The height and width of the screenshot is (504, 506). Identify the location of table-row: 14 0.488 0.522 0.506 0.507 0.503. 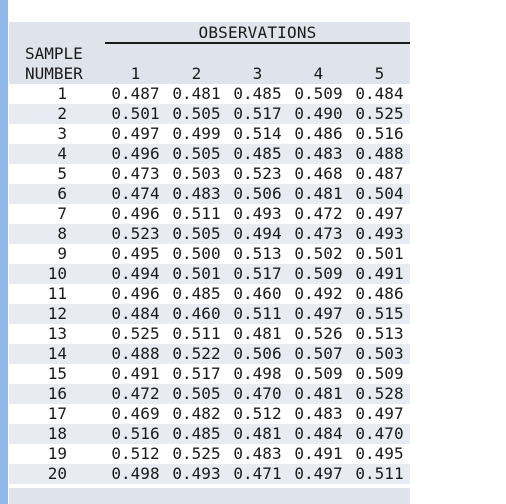
(209, 354).